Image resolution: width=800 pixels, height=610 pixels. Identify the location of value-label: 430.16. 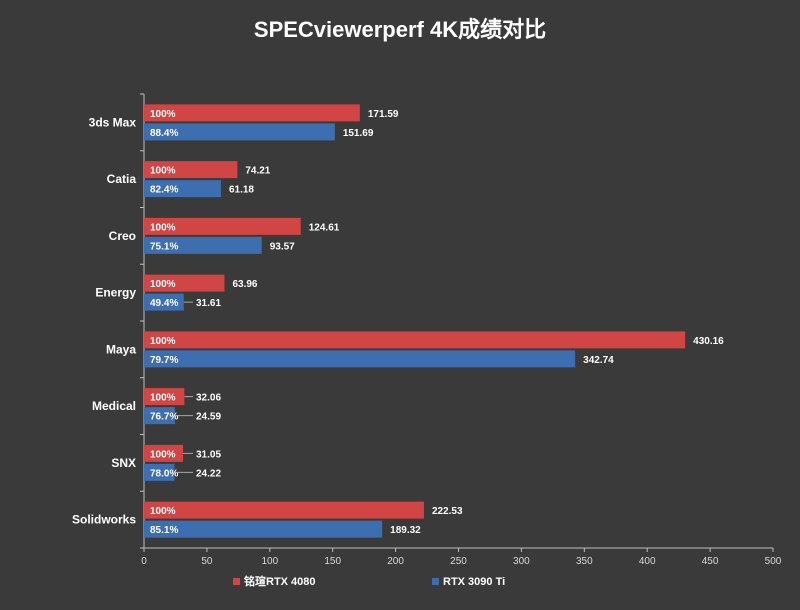
(708, 341).